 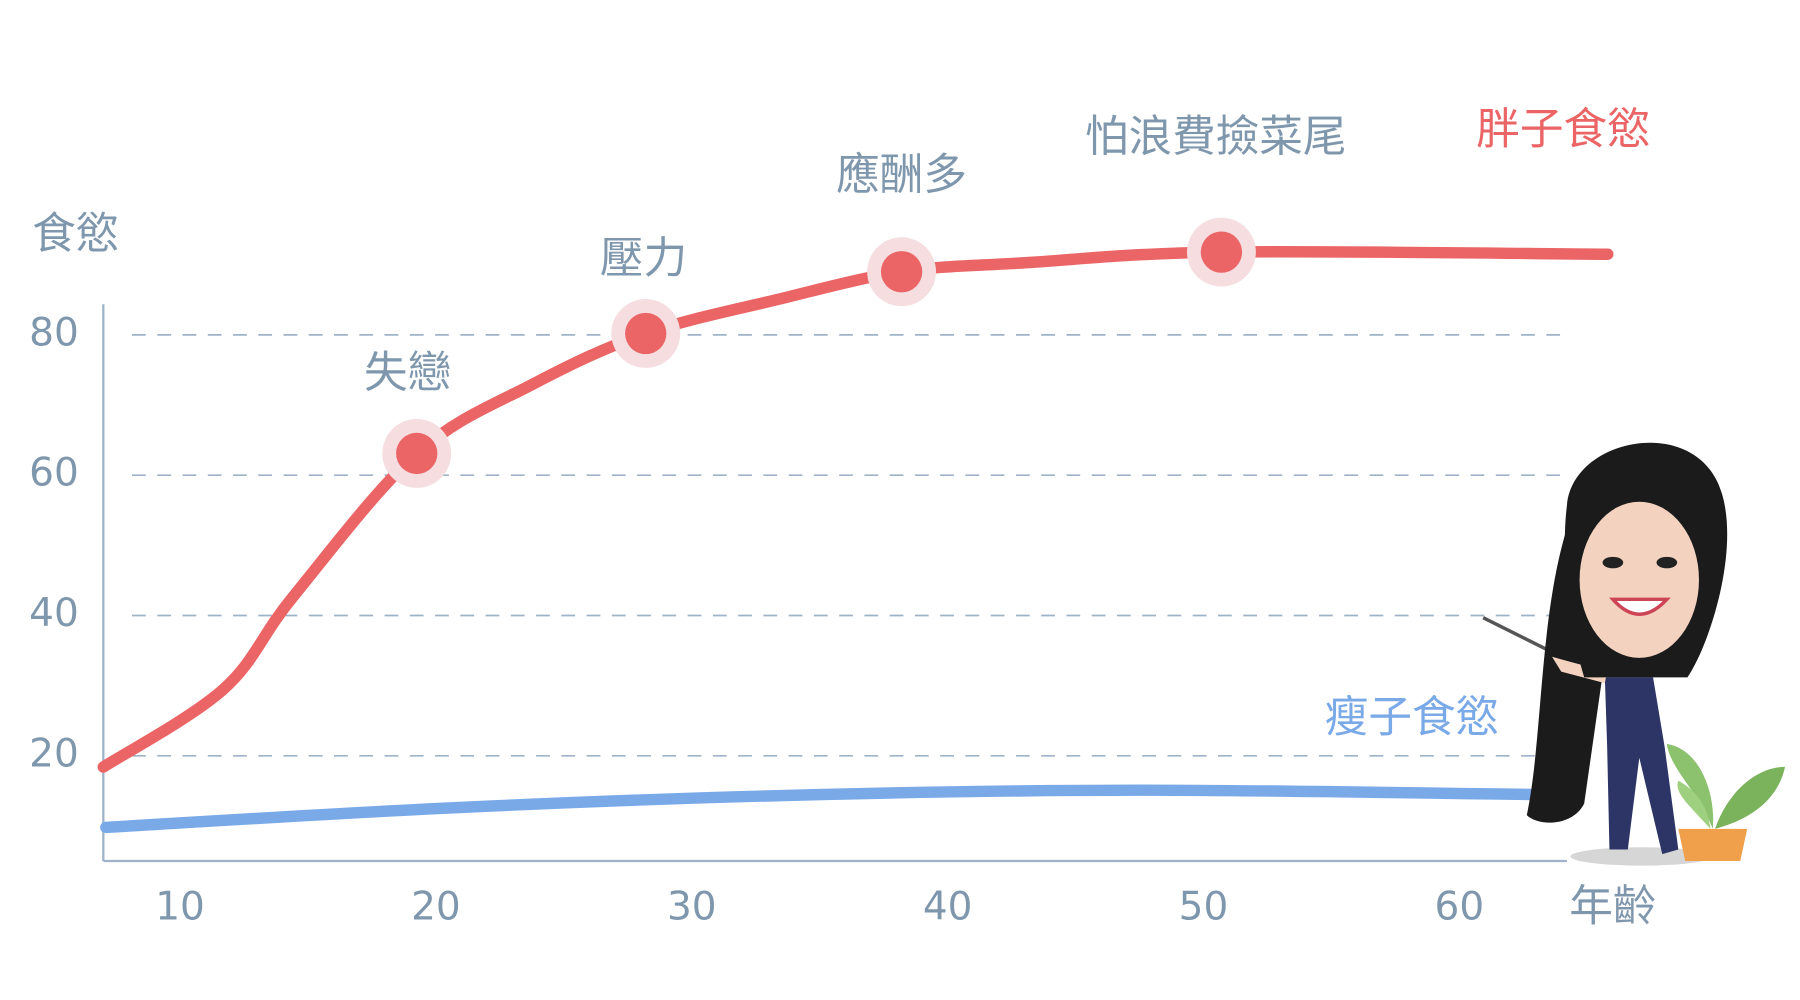 I want to click on line, so click(x=840, y=809).